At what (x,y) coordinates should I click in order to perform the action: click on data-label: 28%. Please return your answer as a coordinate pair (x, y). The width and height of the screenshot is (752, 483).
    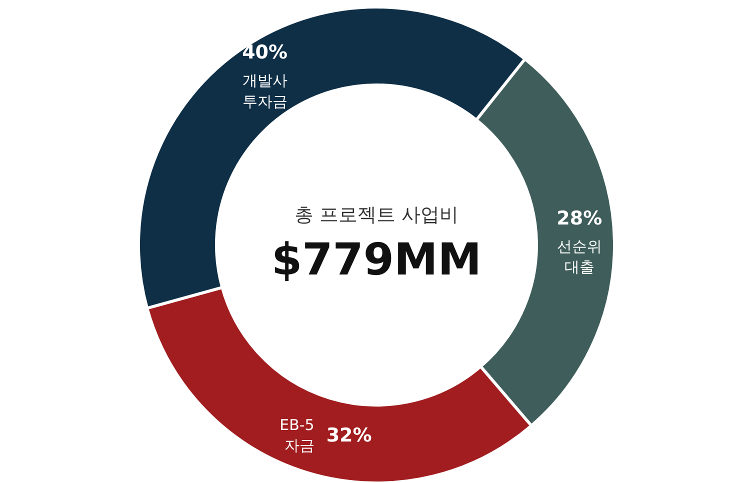
    Looking at the image, I should click on (579, 218).